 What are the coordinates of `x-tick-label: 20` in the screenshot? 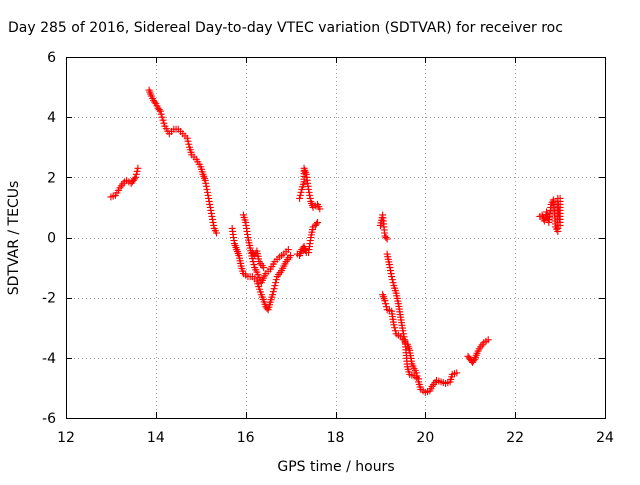 It's located at (425, 438).